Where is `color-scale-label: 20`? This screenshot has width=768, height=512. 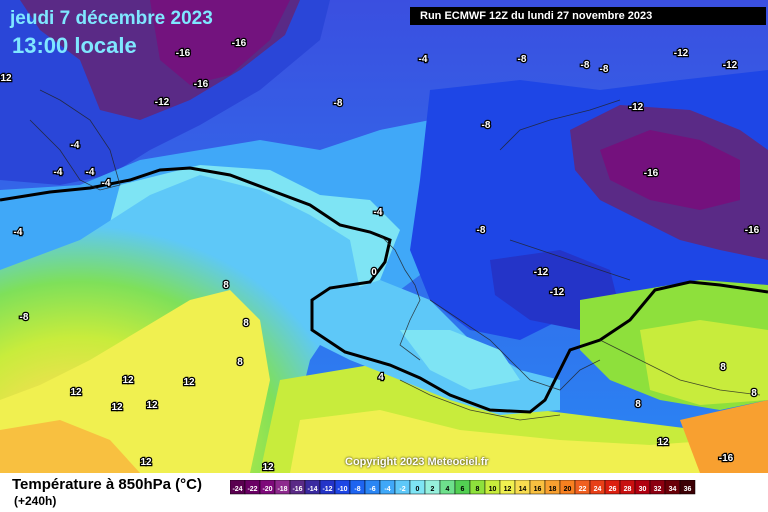
color-scale-label: 20 is located at coordinates (568, 489).